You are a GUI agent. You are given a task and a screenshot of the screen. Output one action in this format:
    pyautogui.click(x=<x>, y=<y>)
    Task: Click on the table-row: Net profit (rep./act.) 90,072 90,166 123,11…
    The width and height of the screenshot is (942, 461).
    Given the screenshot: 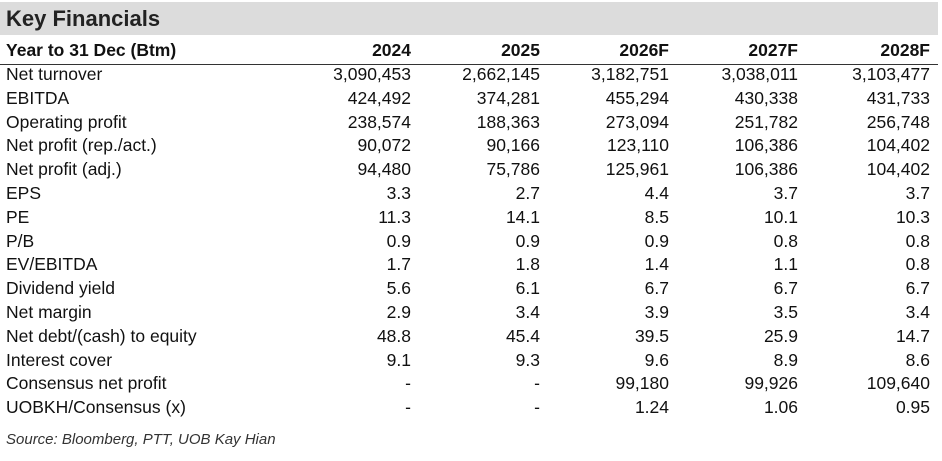 What is the action you would take?
    pyautogui.click(x=469, y=145)
    